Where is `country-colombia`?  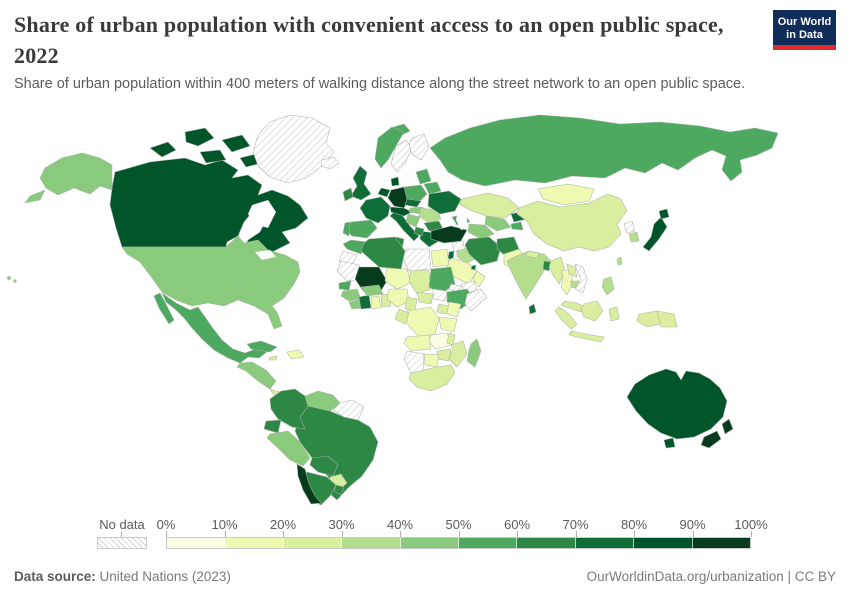 country-colombia is located at coordinates (289, 409).